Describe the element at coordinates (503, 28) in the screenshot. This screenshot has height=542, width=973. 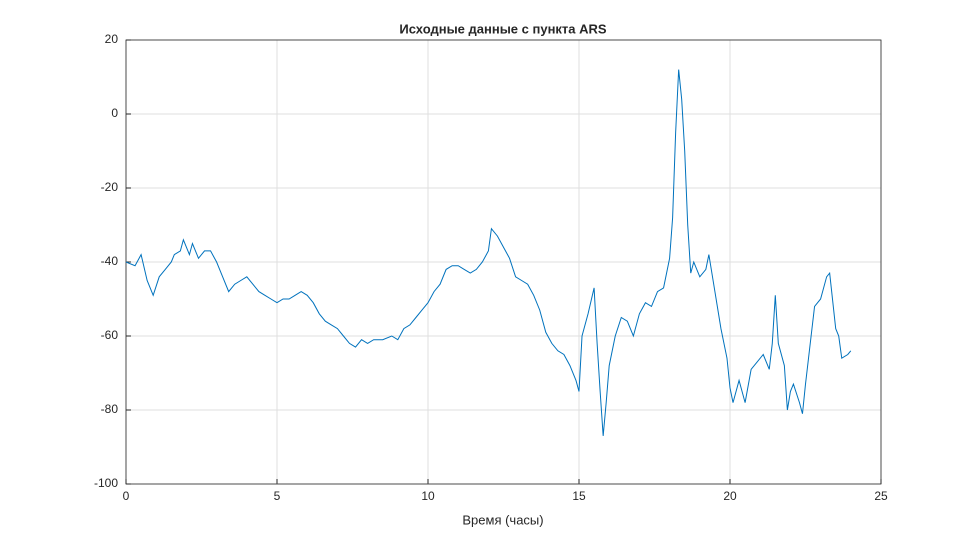
I see `chart-title: Исходные данные с пункта ARS` at that location.